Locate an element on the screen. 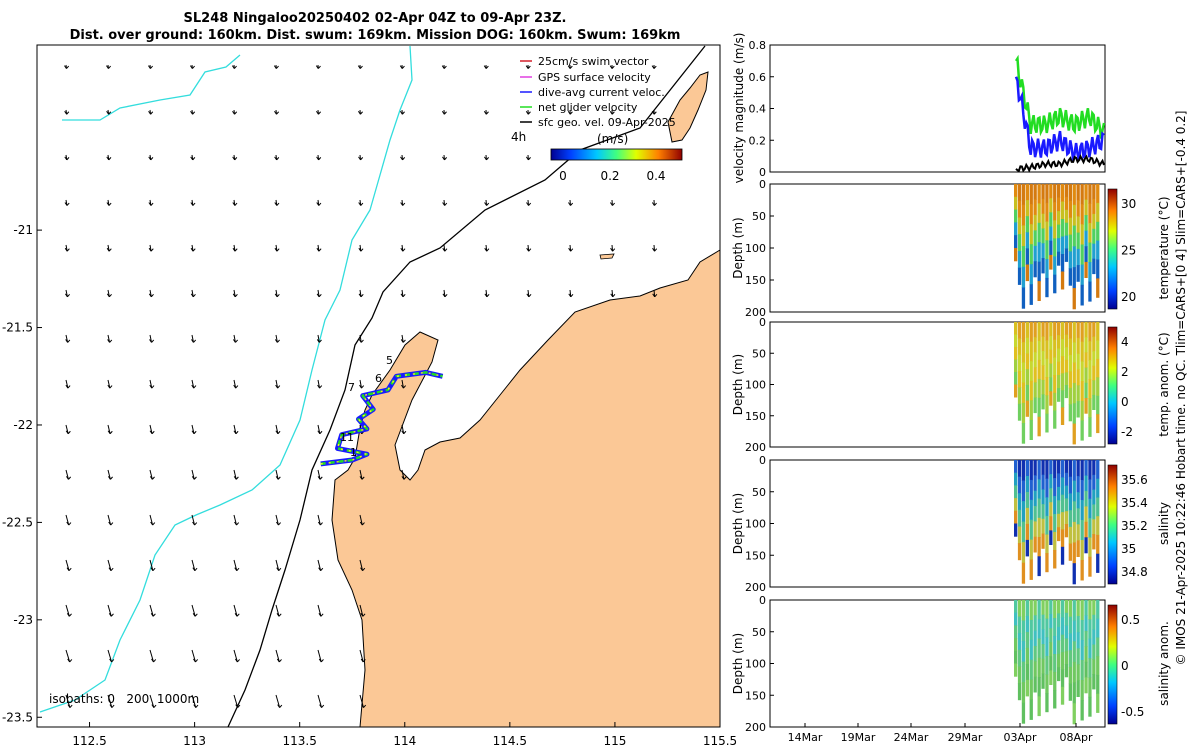  island is located at coordinates (688, 107).